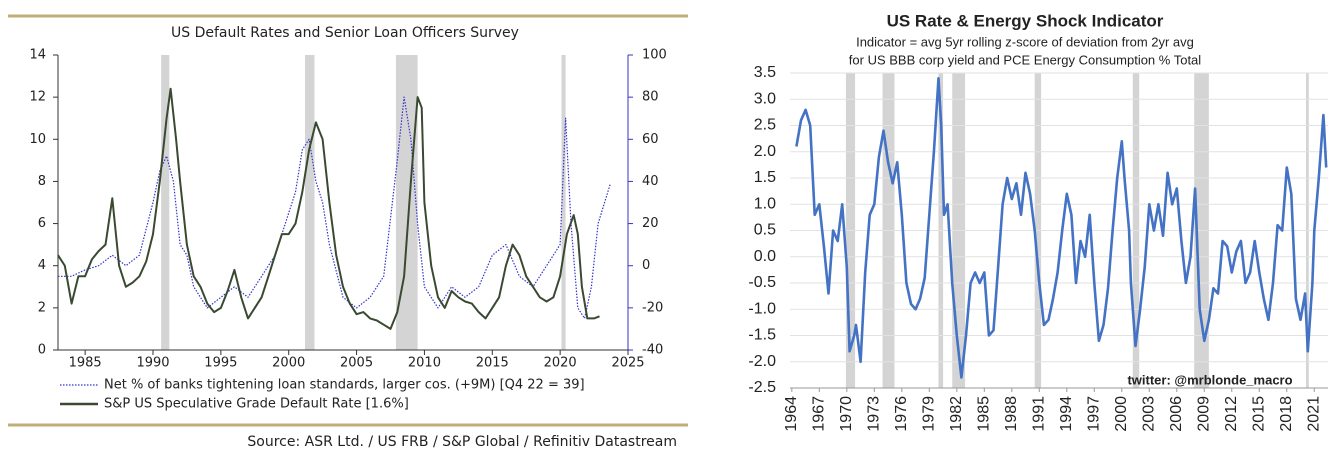 Image resolution: width=1337 pixels, height=467 pixels. What do you see at coordinates (765, 72) in the screenshot?
I see `y-tick-label: 3.5` at bounding box center [765, 72].